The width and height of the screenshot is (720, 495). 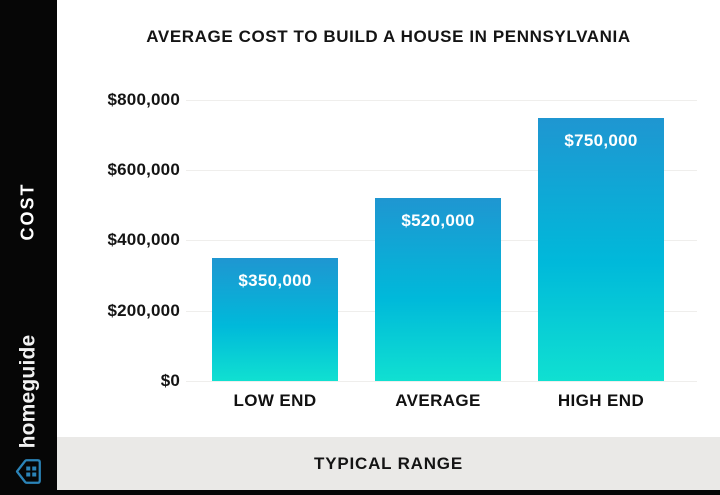 I want to click on typical-range-banner: TYPICAL RANGE, so click(x=388, y=463).